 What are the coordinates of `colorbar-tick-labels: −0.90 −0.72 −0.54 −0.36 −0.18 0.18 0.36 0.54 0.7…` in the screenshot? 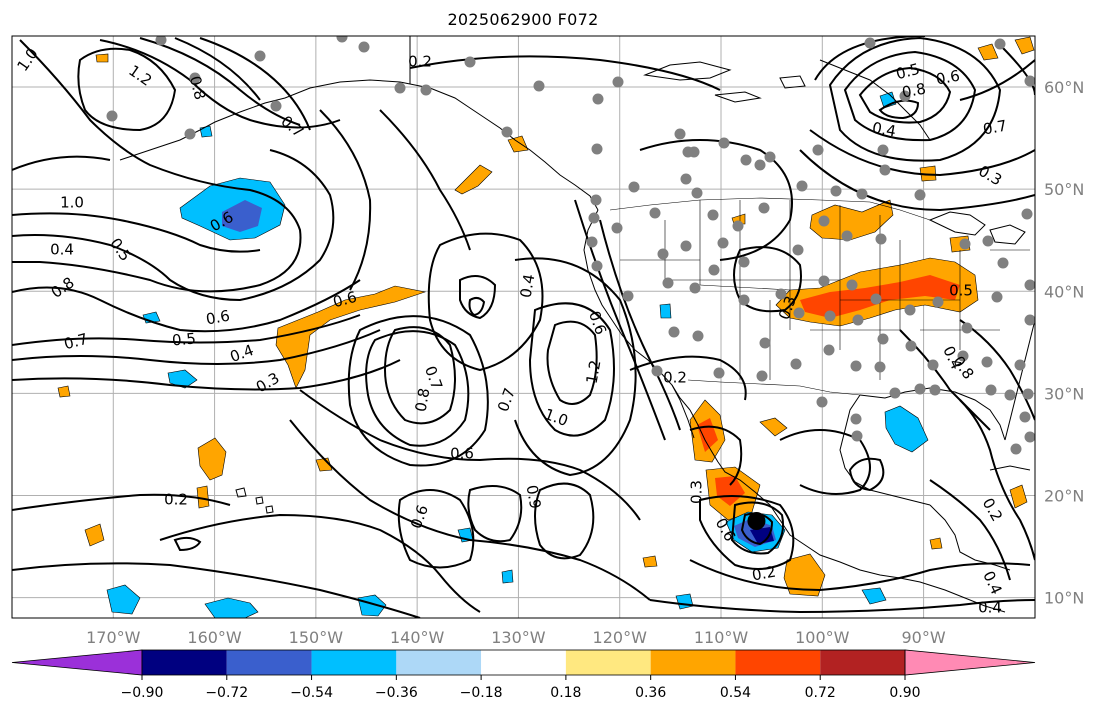 It's located at (521, 688).